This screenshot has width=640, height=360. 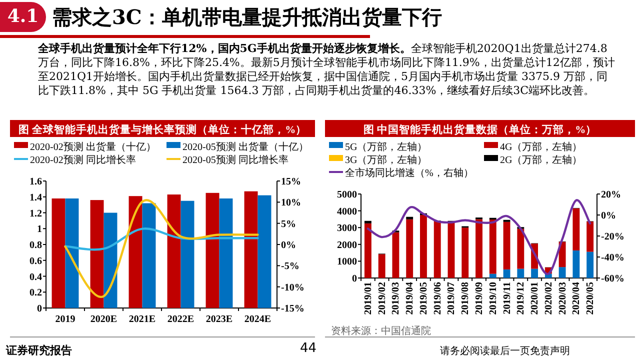 What do you see at coordinates (382, 298) in the screenshot?
I see `x-tick-label: 2019/02` at bounding box center [382, 298].